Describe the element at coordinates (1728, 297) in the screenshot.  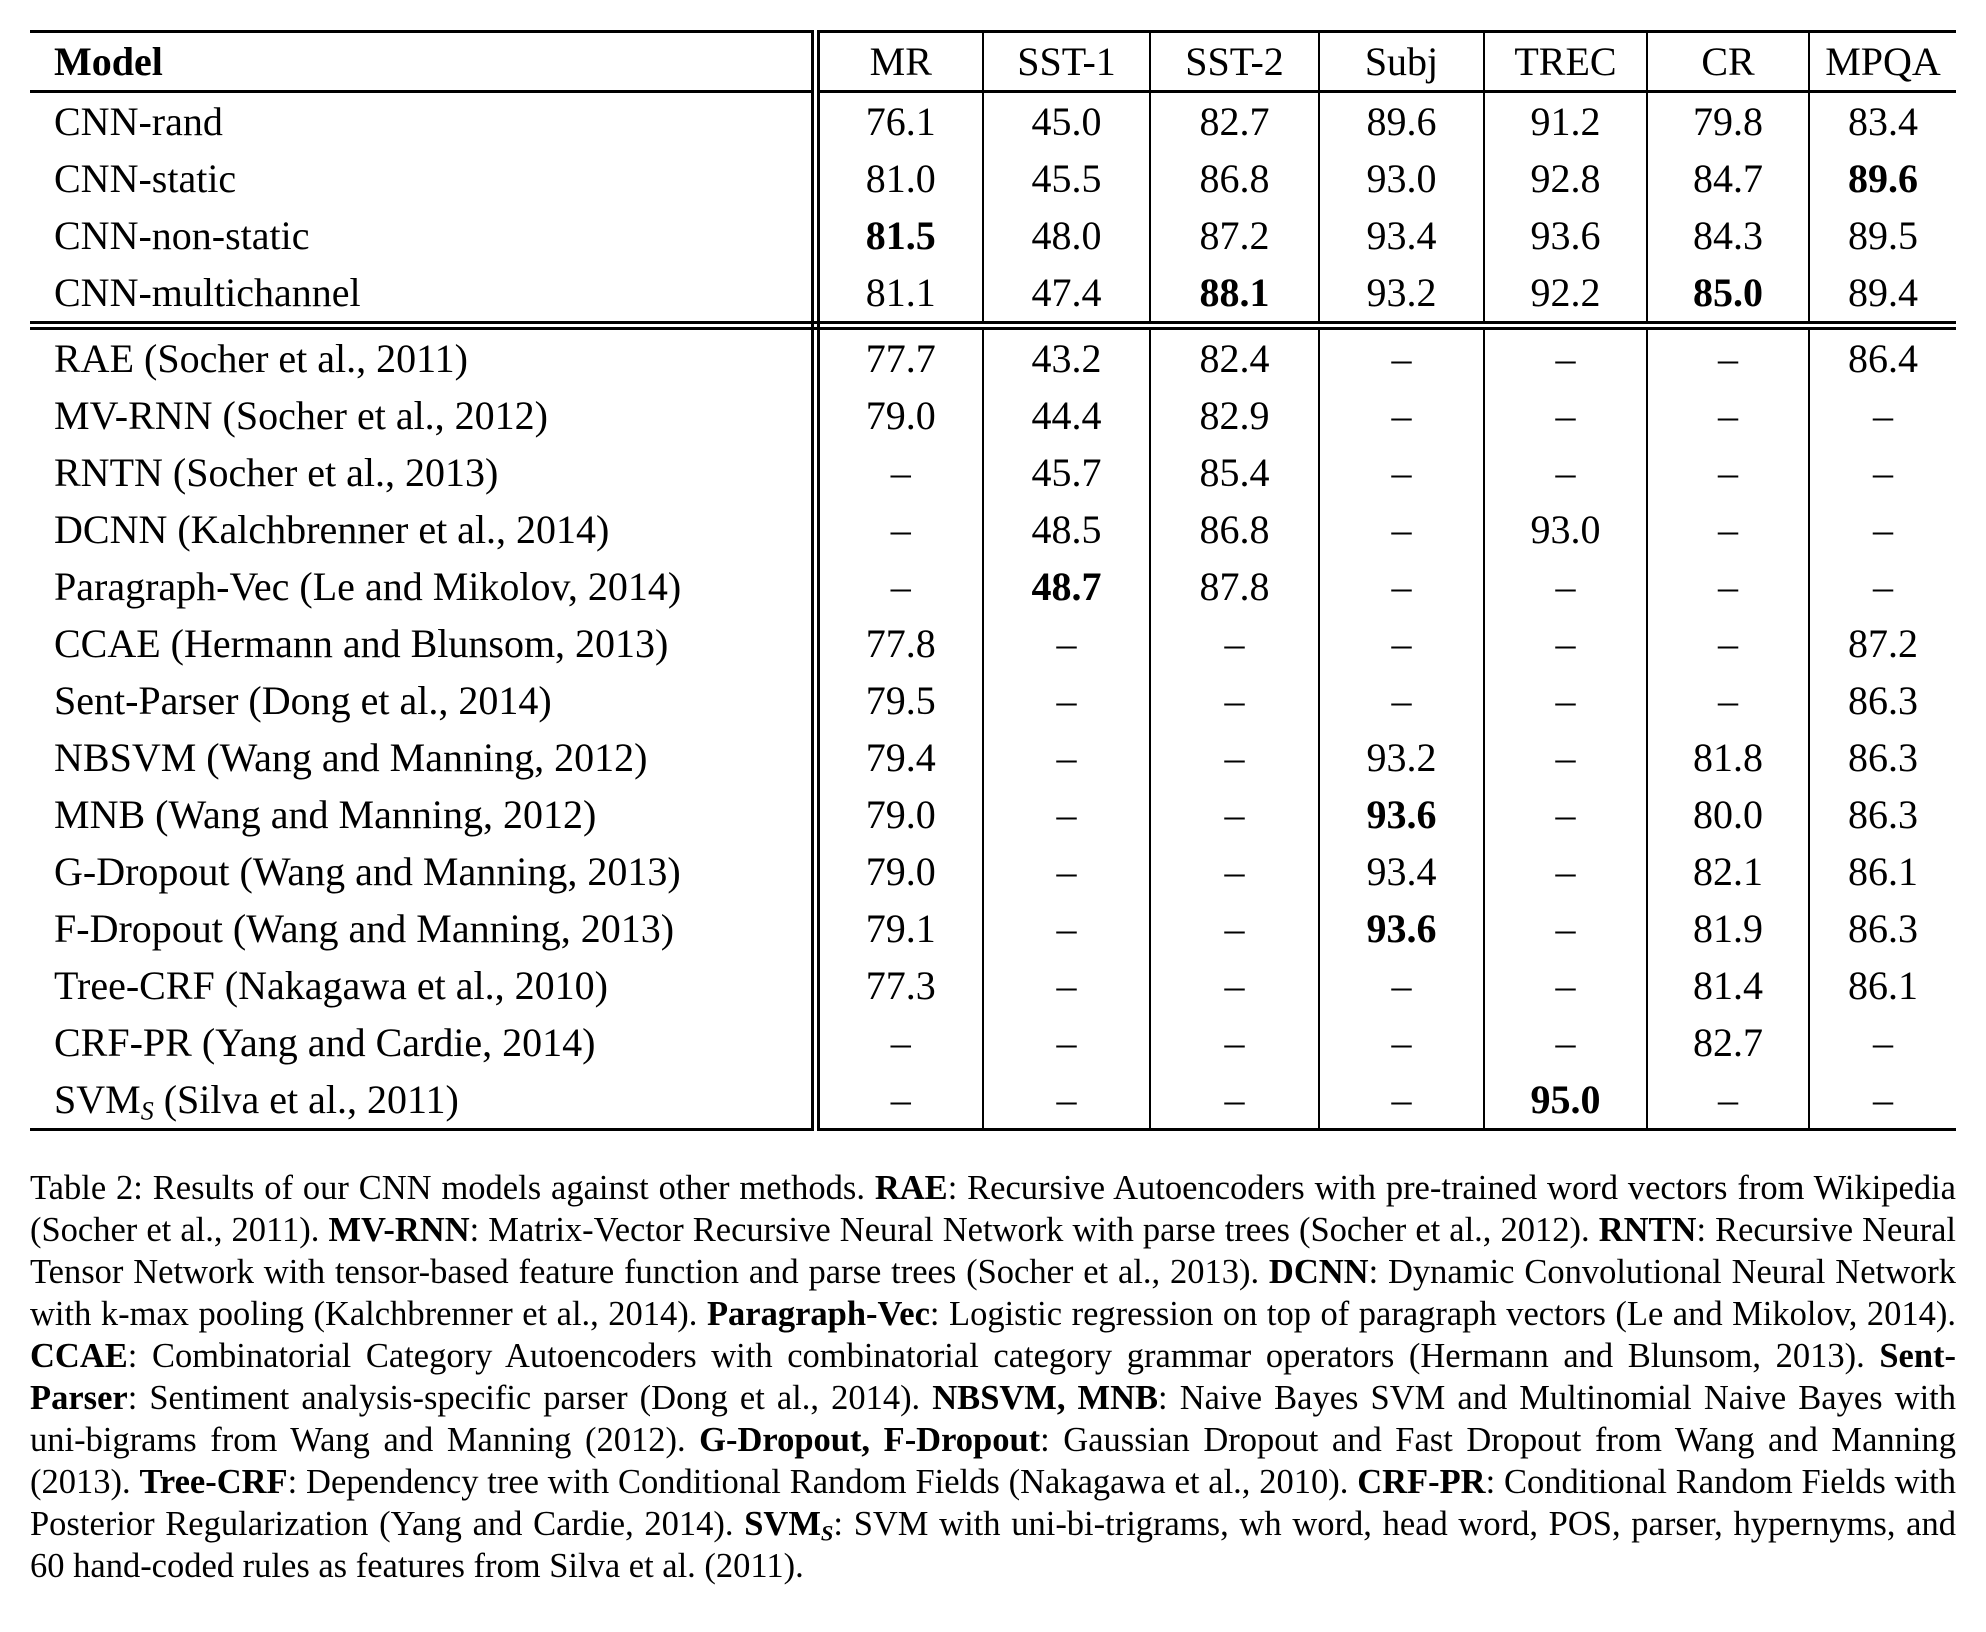
I see `value-cell: 85.0` at that location.